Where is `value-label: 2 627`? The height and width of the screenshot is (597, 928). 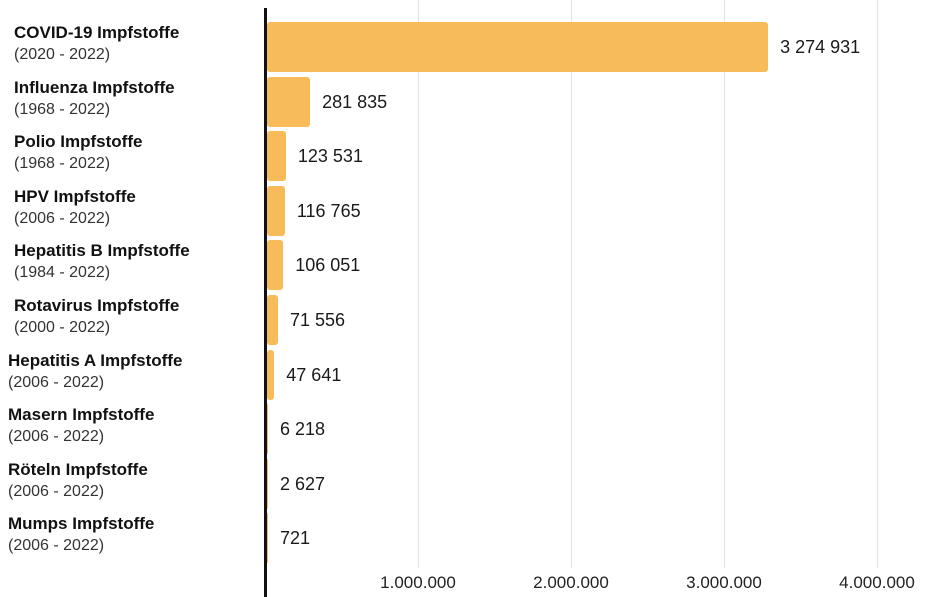 value-label: 2 627 is located at coordinates (303, 483).